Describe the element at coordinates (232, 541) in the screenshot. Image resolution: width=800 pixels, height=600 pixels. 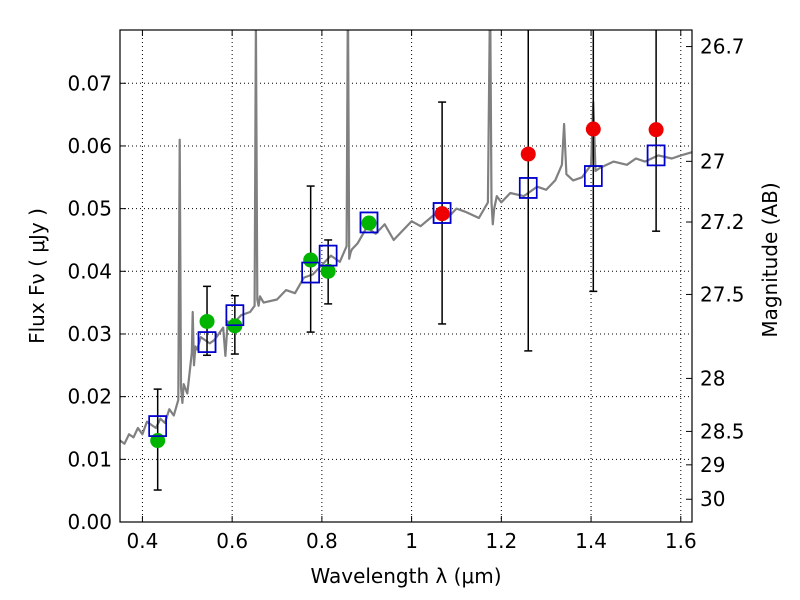
I see `x-tick-label-1: 0.6` at that location.